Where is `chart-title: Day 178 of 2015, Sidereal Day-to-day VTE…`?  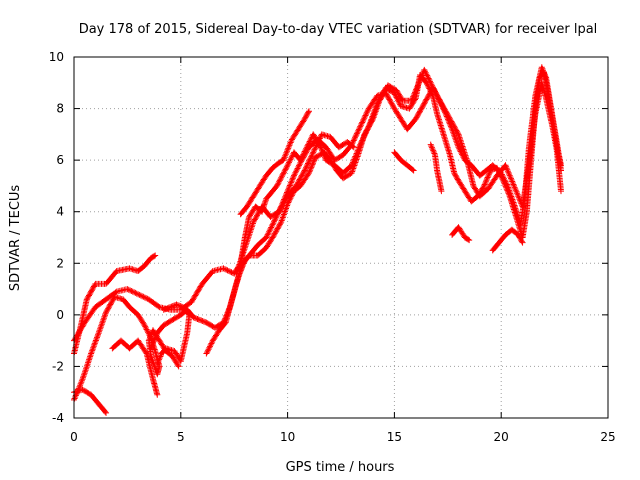 chart-title: Day 178 of 2015, Sidereal Day-to-day VTE… is located at coordinates (338, 29).